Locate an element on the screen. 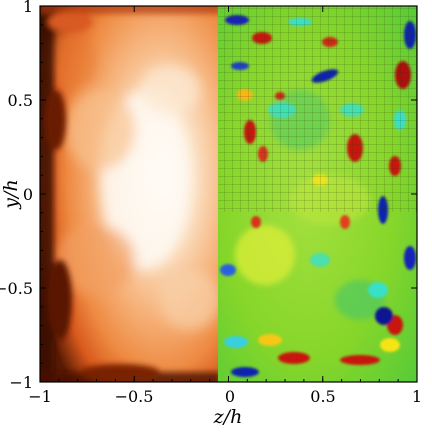 The image size is (432, 432). y-axis-label: y/h is located at coordinates (11, 194).